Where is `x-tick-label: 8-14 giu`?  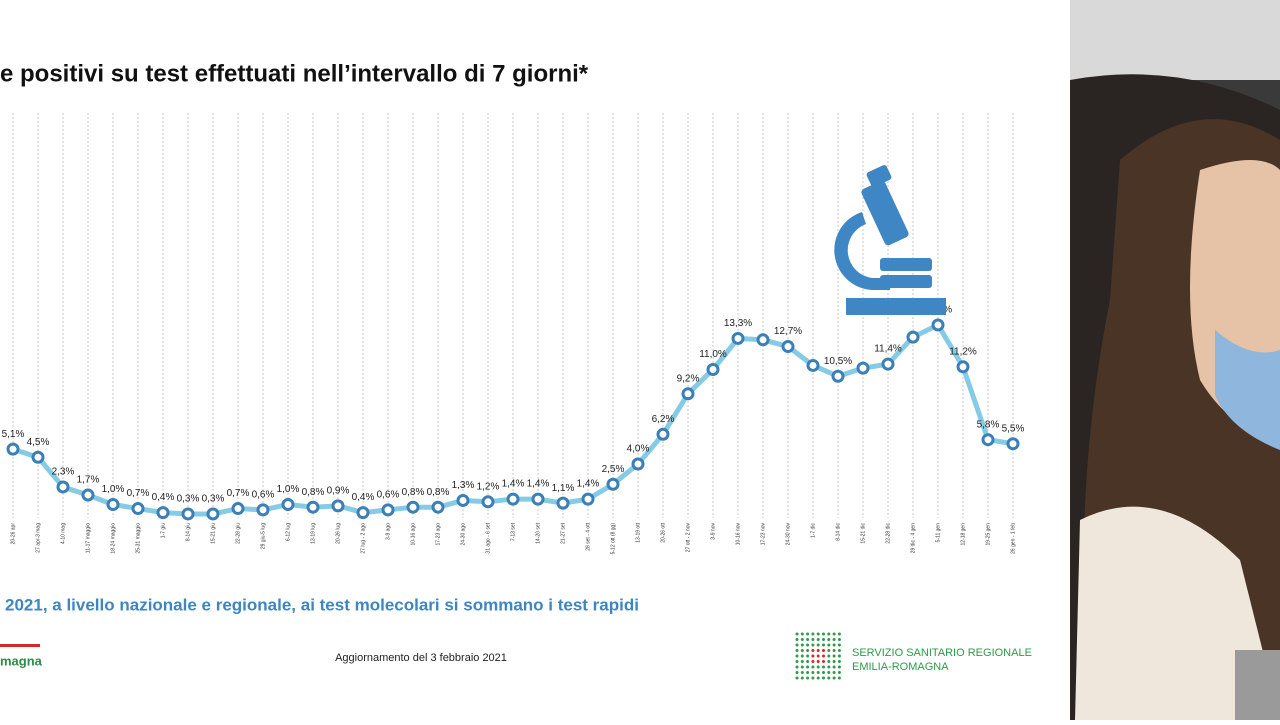 x-tick-label: 8-14 giu is located at coordinates (188, 532).